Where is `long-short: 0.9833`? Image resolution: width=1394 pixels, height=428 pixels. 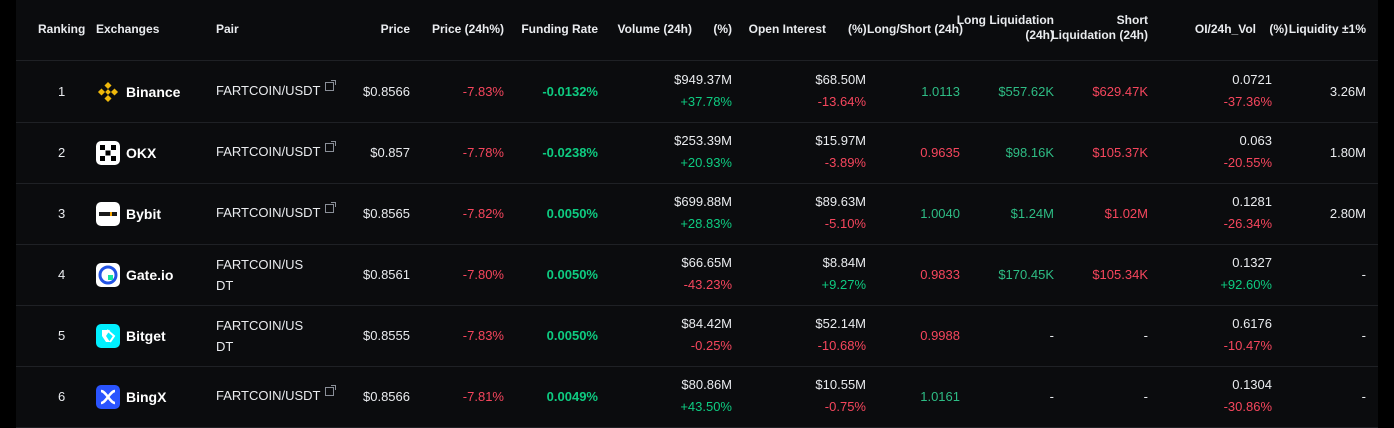
long-short: 0.9833 is located at coordinates (940, 274).